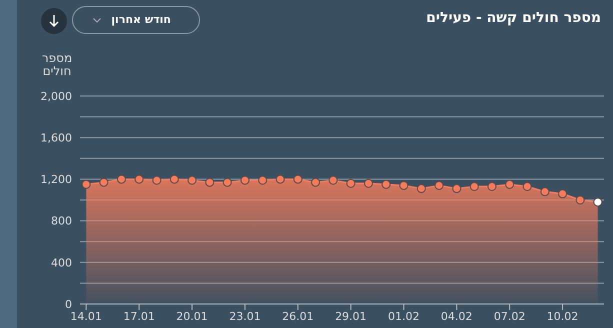 The width and height of the screenshot is (613, 328). Describe the element at coordinates (56, 96) in the screenshot. I see `text: 2,000` at that location.